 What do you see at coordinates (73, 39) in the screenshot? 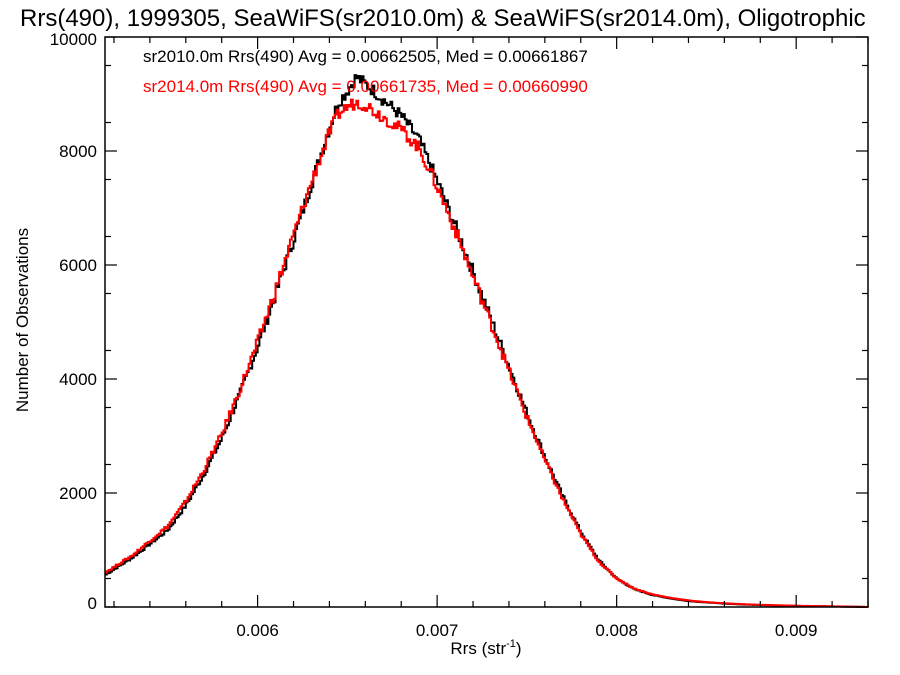
I see `y-tick-label: 10000` at bounding box center [73, 39].